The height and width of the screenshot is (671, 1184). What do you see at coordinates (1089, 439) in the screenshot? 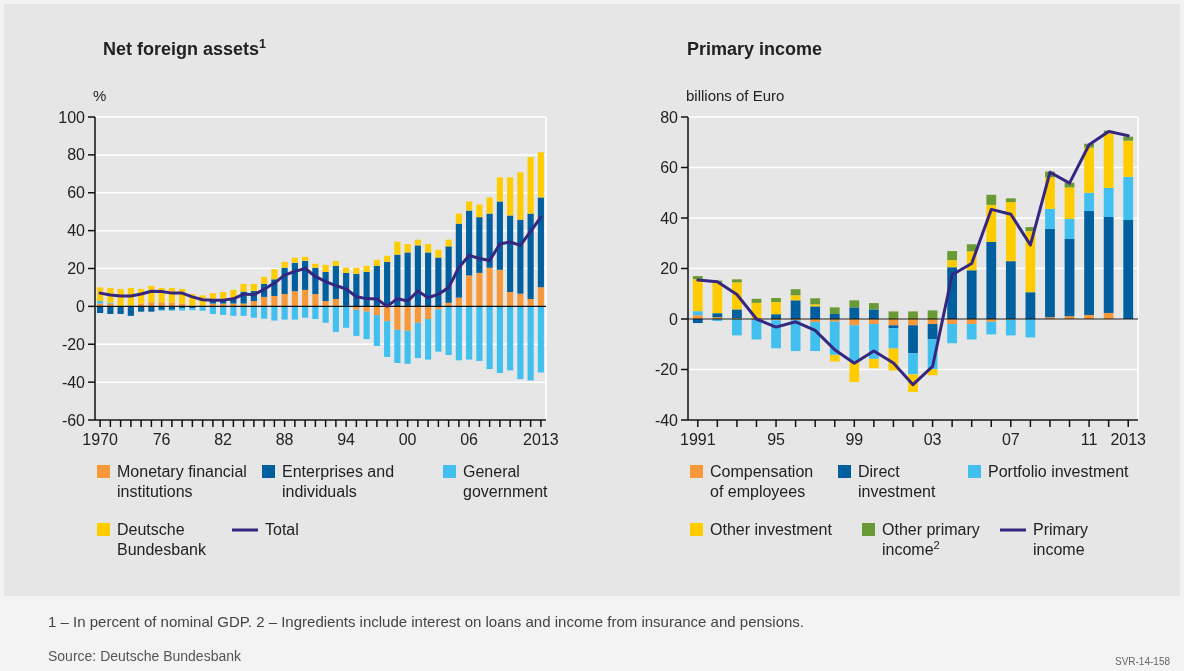
I see `x-tick-label: 11` at bounding box center [1089, 439].